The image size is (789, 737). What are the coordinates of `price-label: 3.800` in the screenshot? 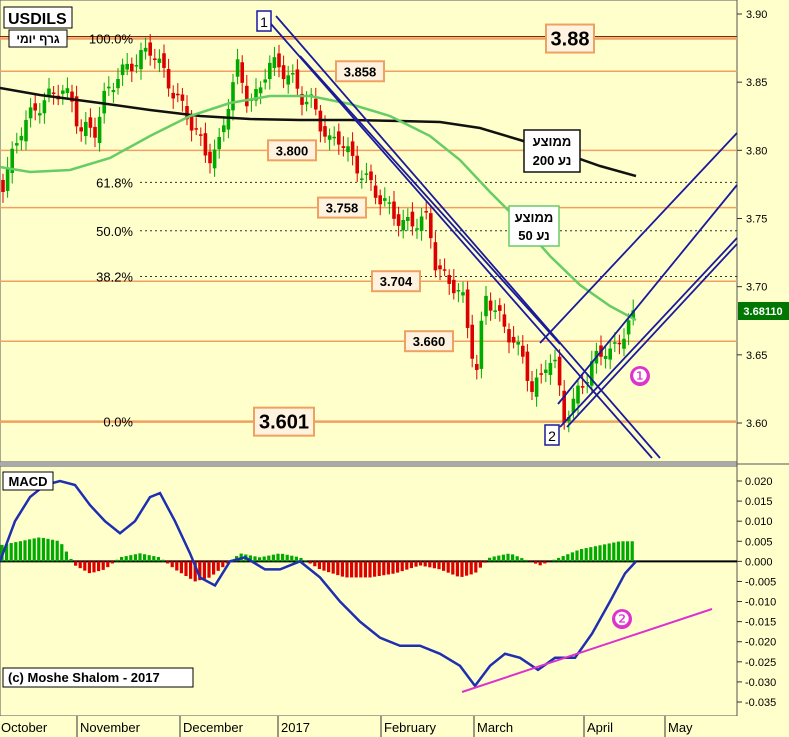 It's located at (292, 150).